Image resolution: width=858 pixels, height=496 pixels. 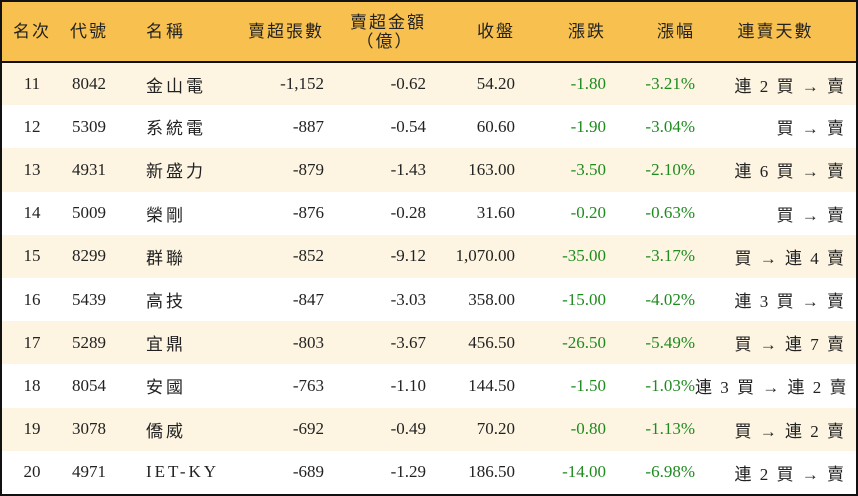 I want to click on header-name: 名稱, so click(x=166, y=31).